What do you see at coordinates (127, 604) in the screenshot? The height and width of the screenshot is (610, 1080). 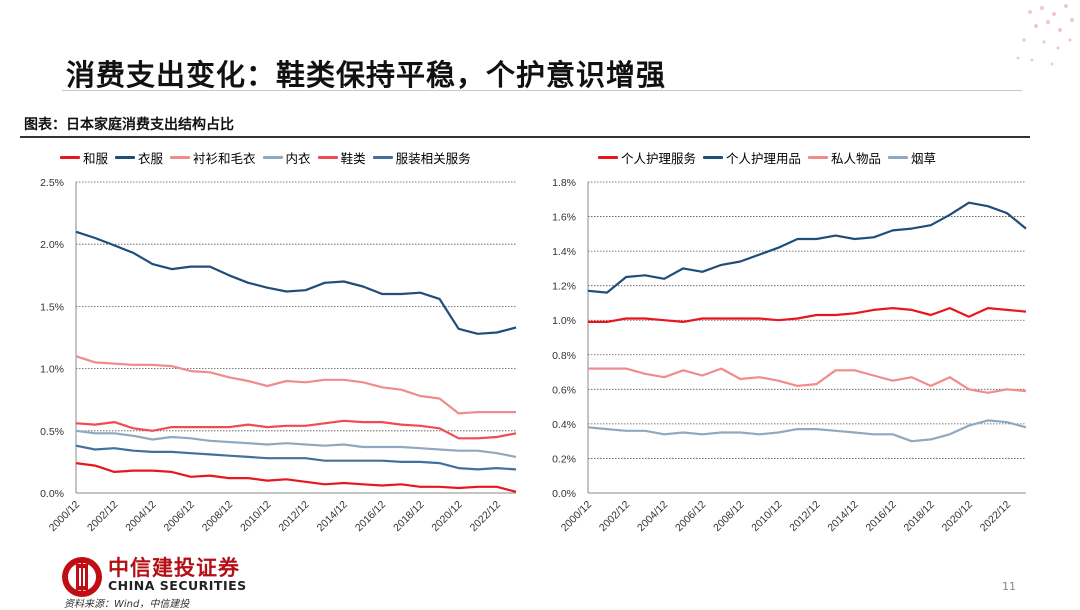 I see `data-source-note: 资料来源：Wind，中信建投` at bounding box center [127, 604].